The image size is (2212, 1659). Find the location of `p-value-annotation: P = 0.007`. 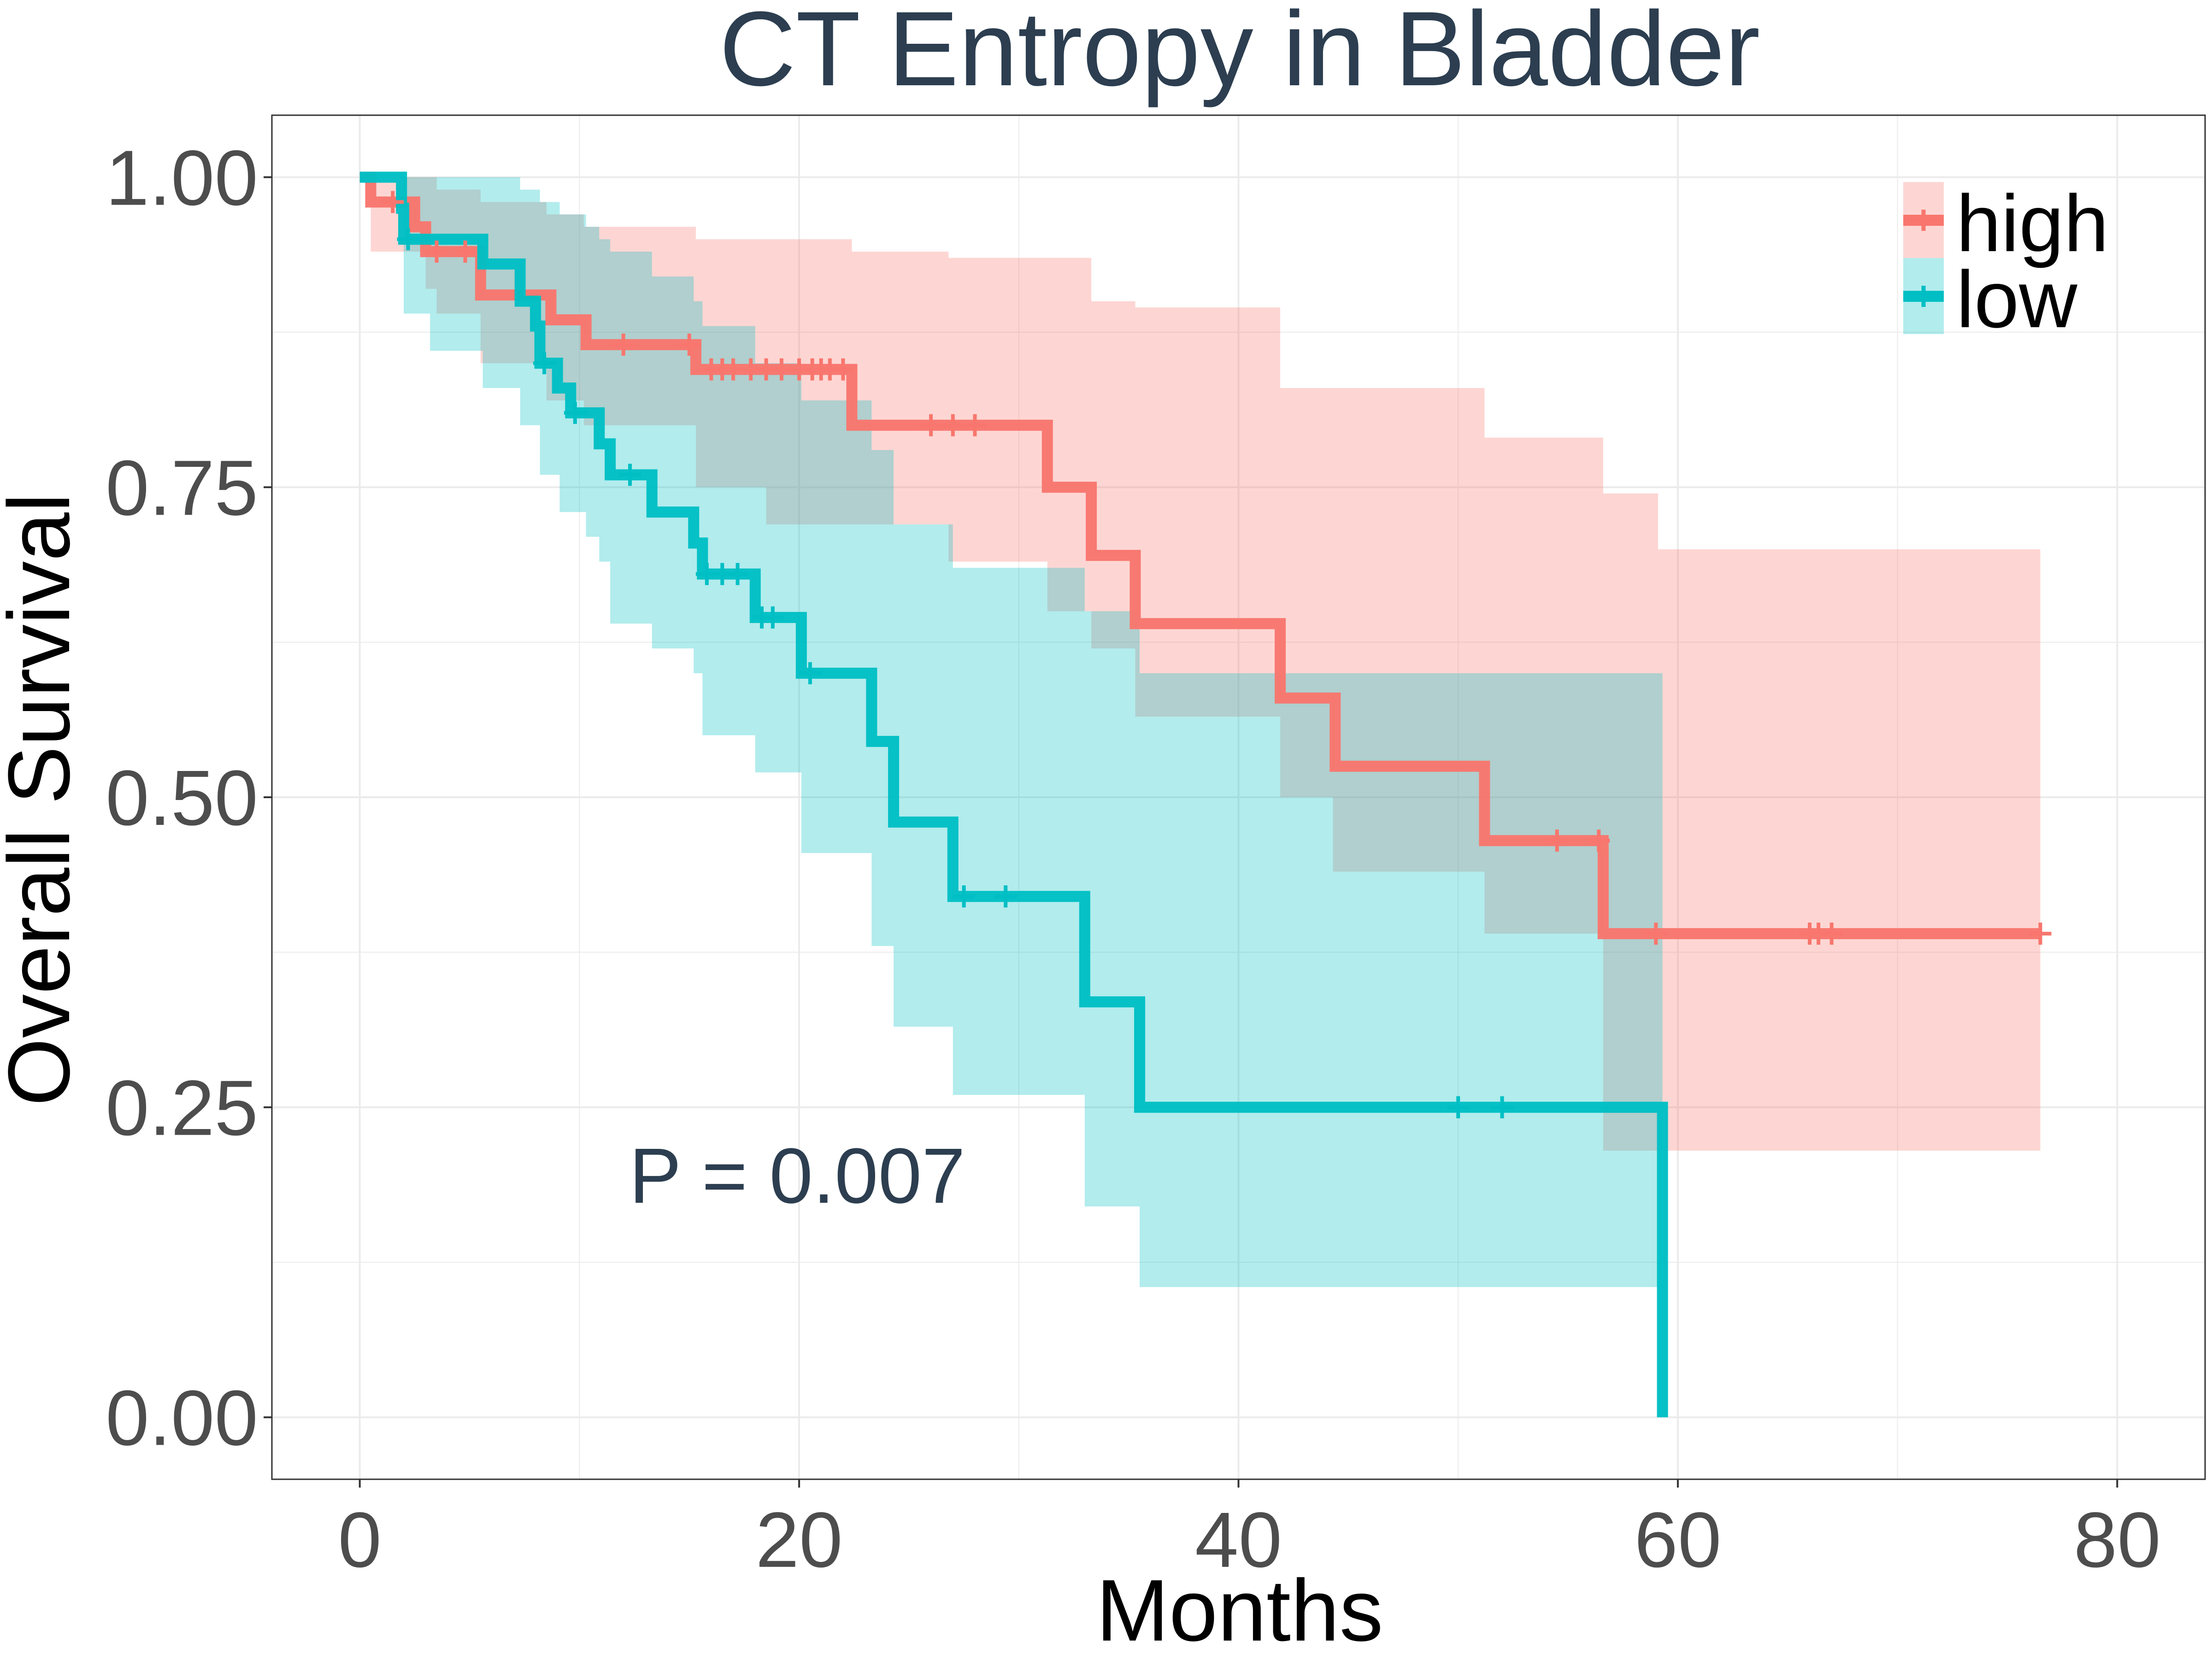

p-value-annotation: P = 0.007 is located at coordinates (797, 1176).